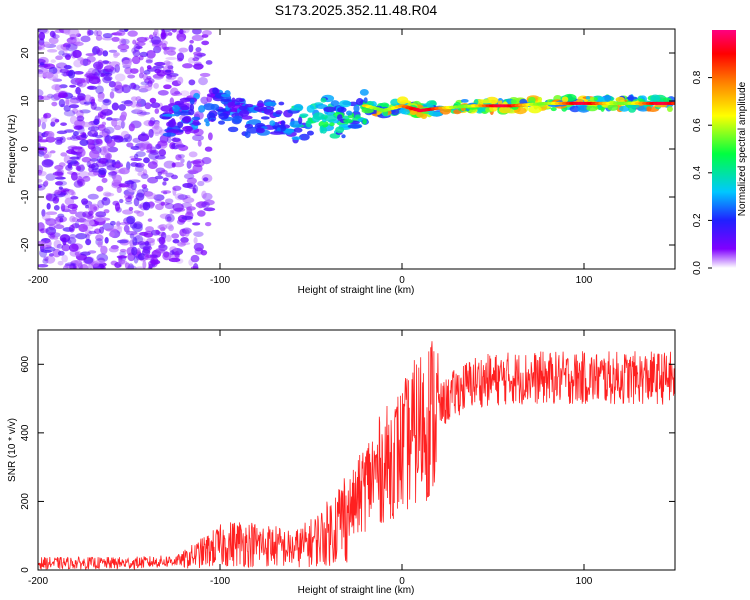 This screenshot has height=600, width=750. I want to click on x-tick-label: -100, so click(220, 581).